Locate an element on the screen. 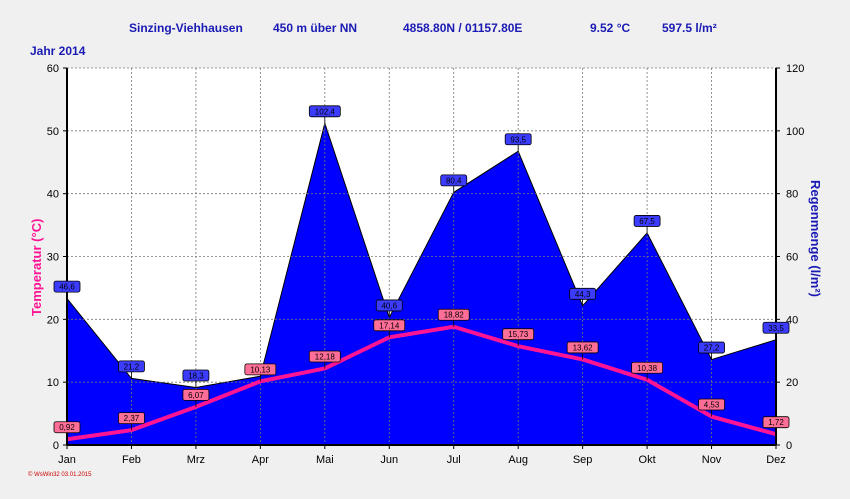 Image resolution: width=850 pixels, height=499 pixels. rain-data-label: 18,3 is located at coordinates (196, 376).